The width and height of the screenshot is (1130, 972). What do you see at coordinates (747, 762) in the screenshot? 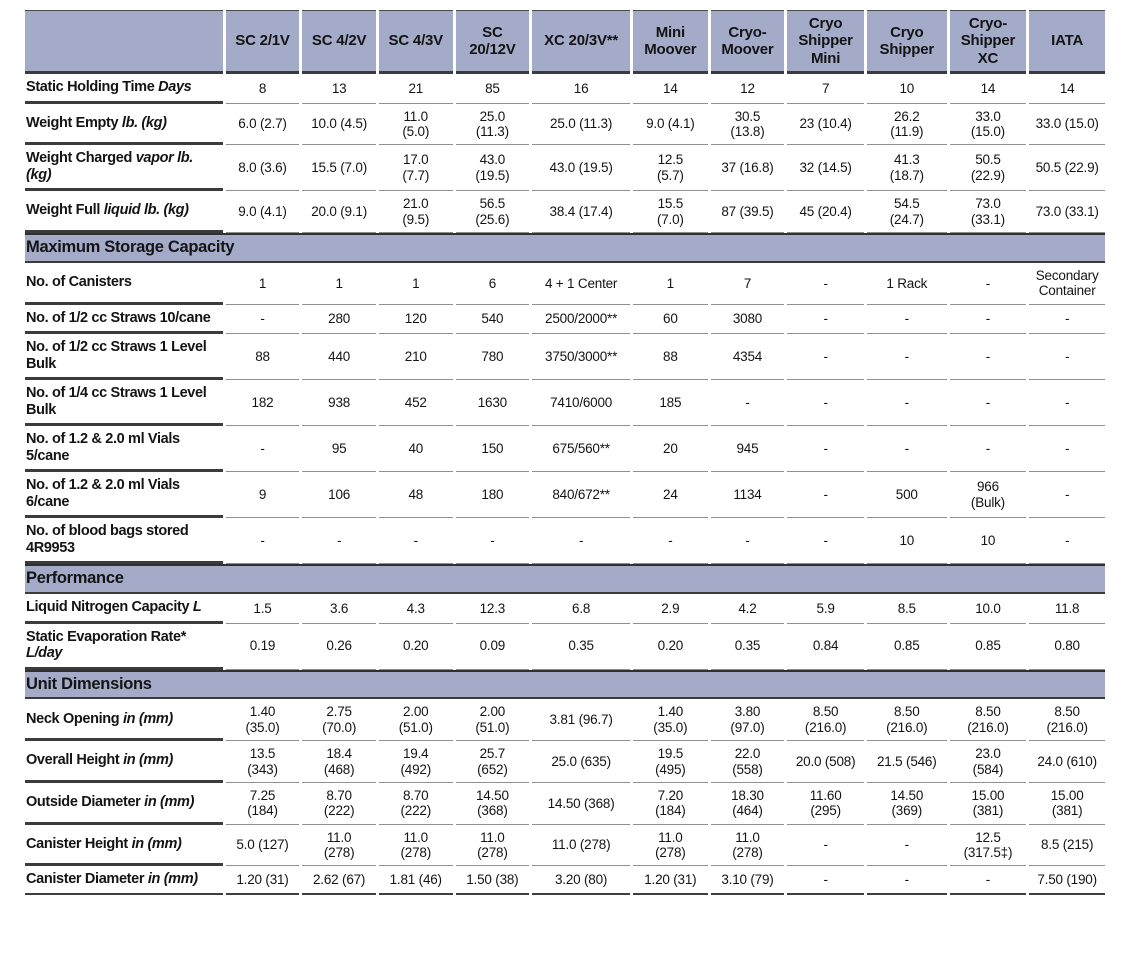
I see `cell: 22.0 (558)` at bounding box center [747, 762].